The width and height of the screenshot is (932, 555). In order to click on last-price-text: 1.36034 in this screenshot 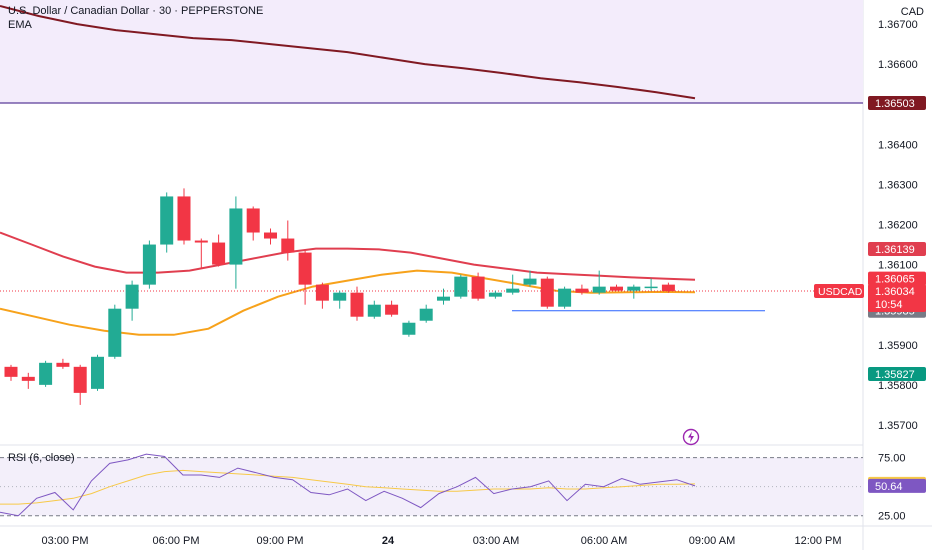, I will do `click(895, 292)`.